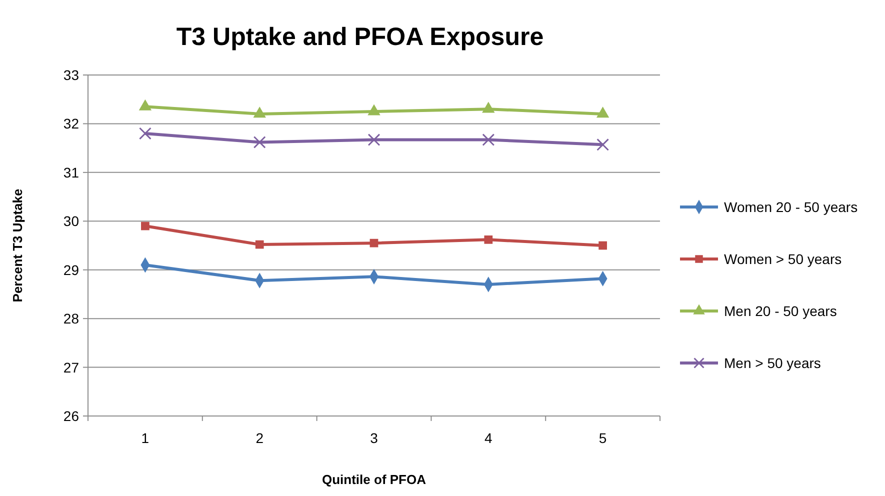 The width and height of the screenshot is (885, 496). What do you see at coordinates (71, 270) in the screenshot?
I see `y-tick-label: 29` at bounding box center [71, 270].